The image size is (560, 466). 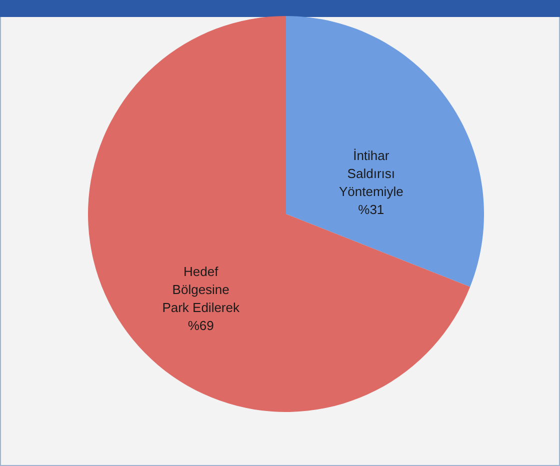 What do you see at coordinates (201, 325) in the screenshot?
I see `data-label: %69` at bounding box center [201, 325].